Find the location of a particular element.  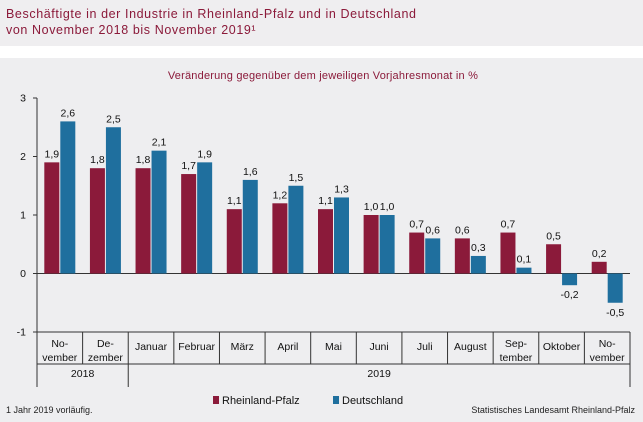

data-label: 0,1 is located at coordinates (524, 260).